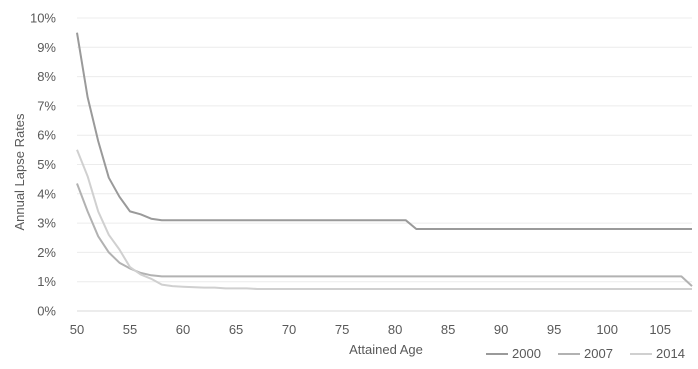  I want to click on x-tick-label: 95, so click(554, 329).